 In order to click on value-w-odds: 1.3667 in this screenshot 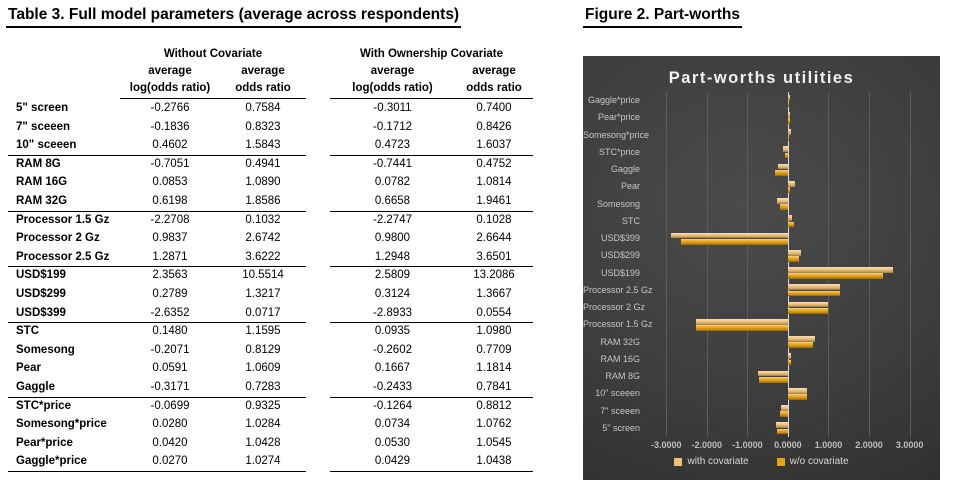, I will do `click(494, 293)`.